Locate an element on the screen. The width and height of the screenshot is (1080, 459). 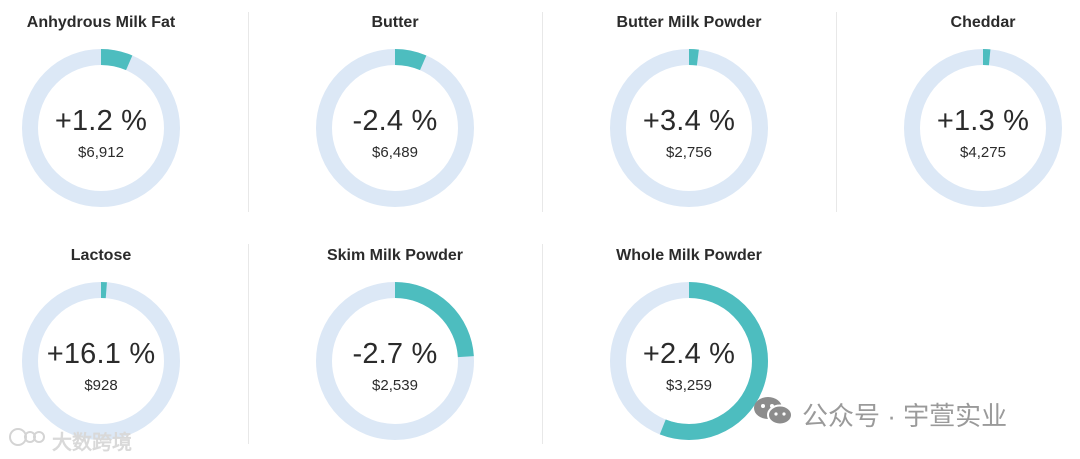
card-butter-milk-powder: Butter Milk Powder +3.4 % $2,756 is located at coordinates (689, 107).